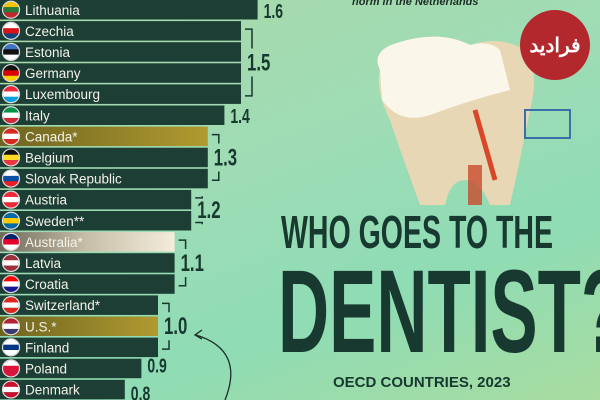  Describe the element at coordinates (240, 116) in the screenshot. I see `value-label: 1.4` at that location.